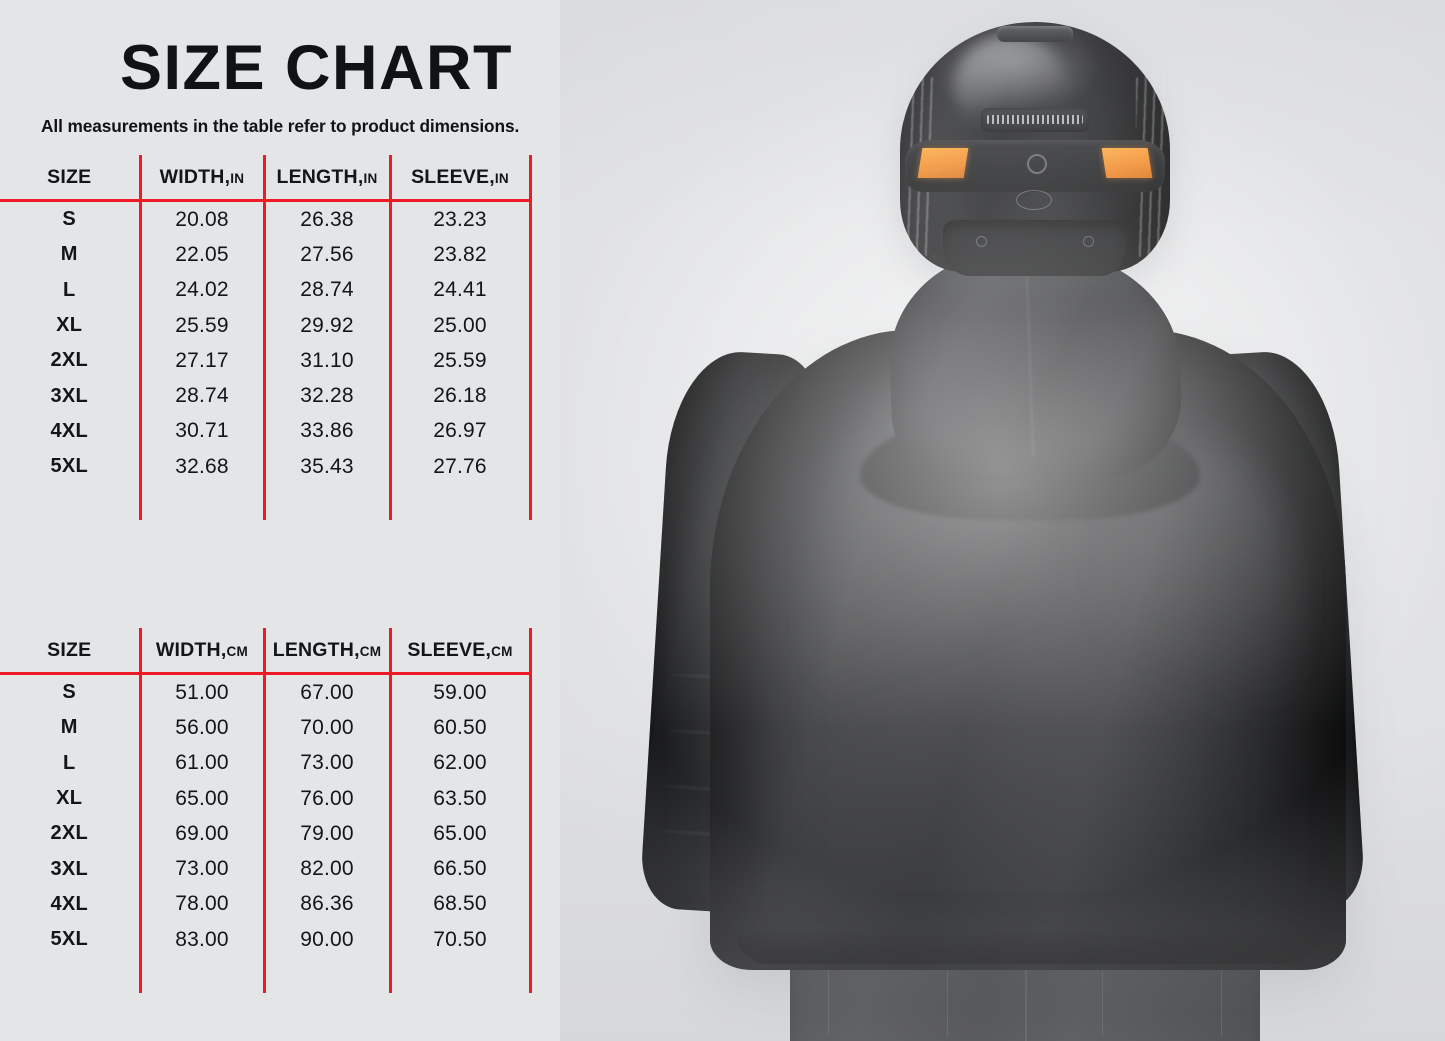 This screenshot has height=1041, width=1445. I want to click on column-header-sleeve: SLEEVE,IN, so click(461, 178).